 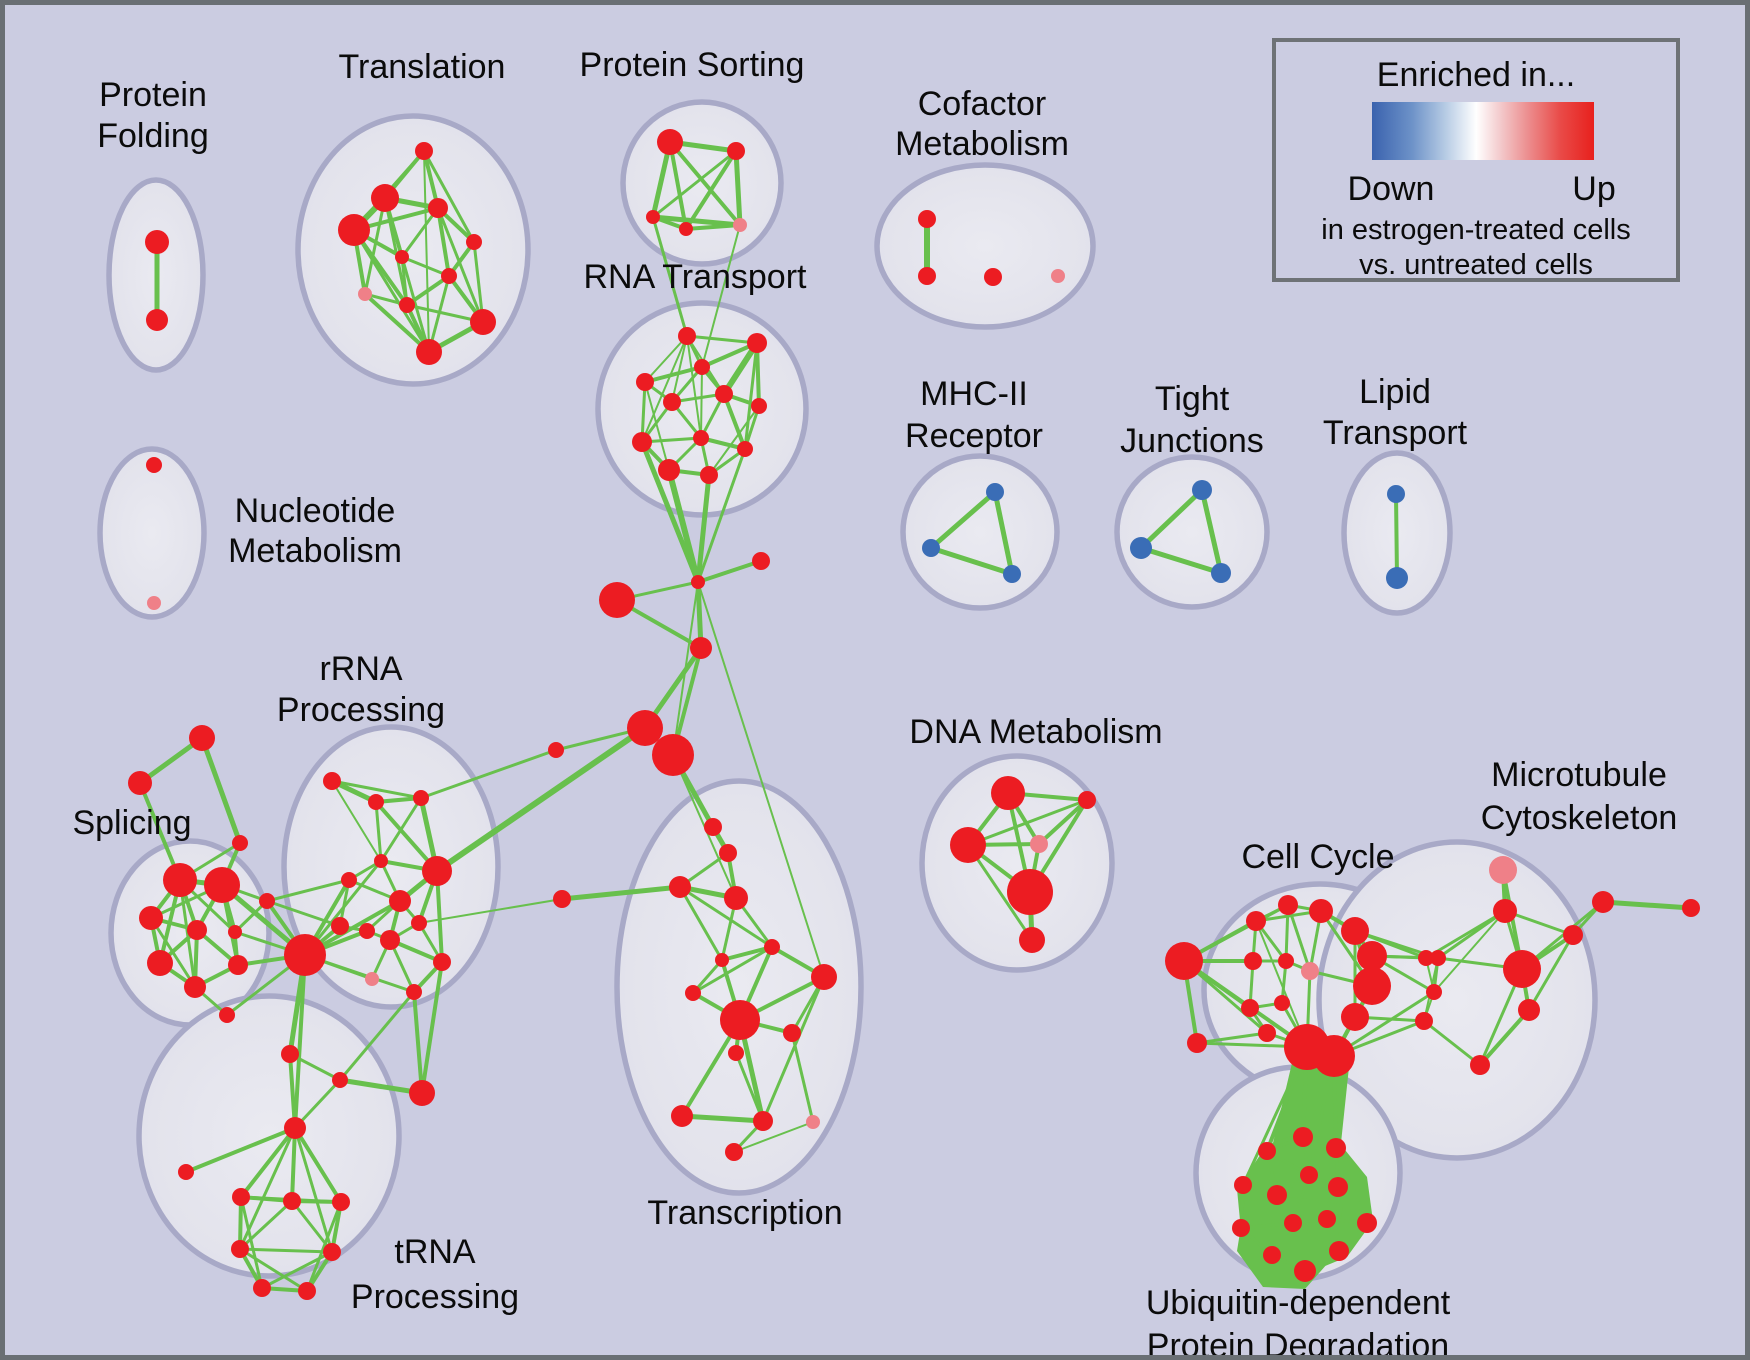 I want to click on ubiquitin-cluster-label: Protein Degradation, so click(x=1298, y=1343).